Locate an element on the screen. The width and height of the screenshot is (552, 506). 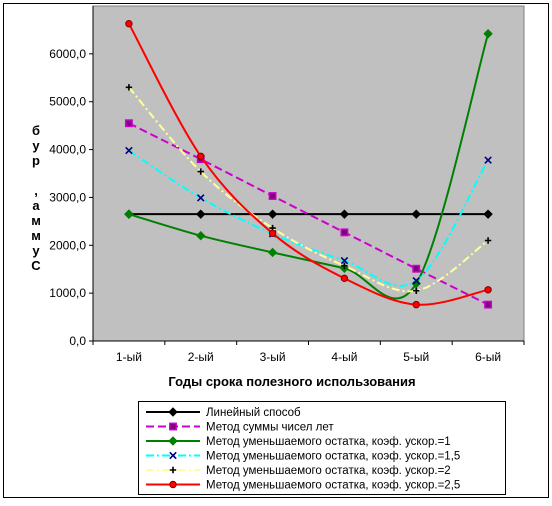
legend-item: Метод суммы чисел лет is located at coordinates (240, 428).